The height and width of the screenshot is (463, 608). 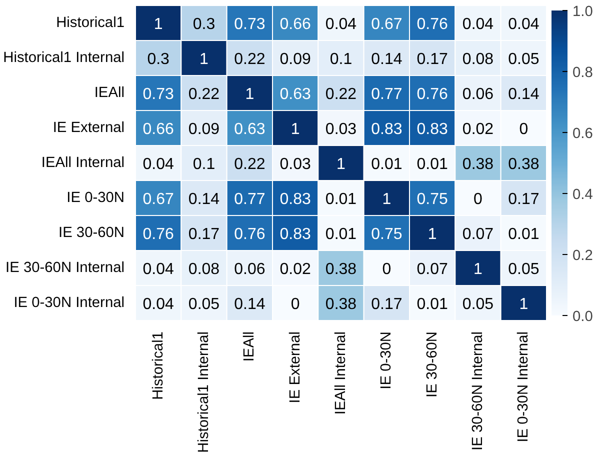 What do you see at coordinates (432, 364) in the screenshot?
I see `x-tick-label: IE 30-60N` at bounding box center [432, 364].